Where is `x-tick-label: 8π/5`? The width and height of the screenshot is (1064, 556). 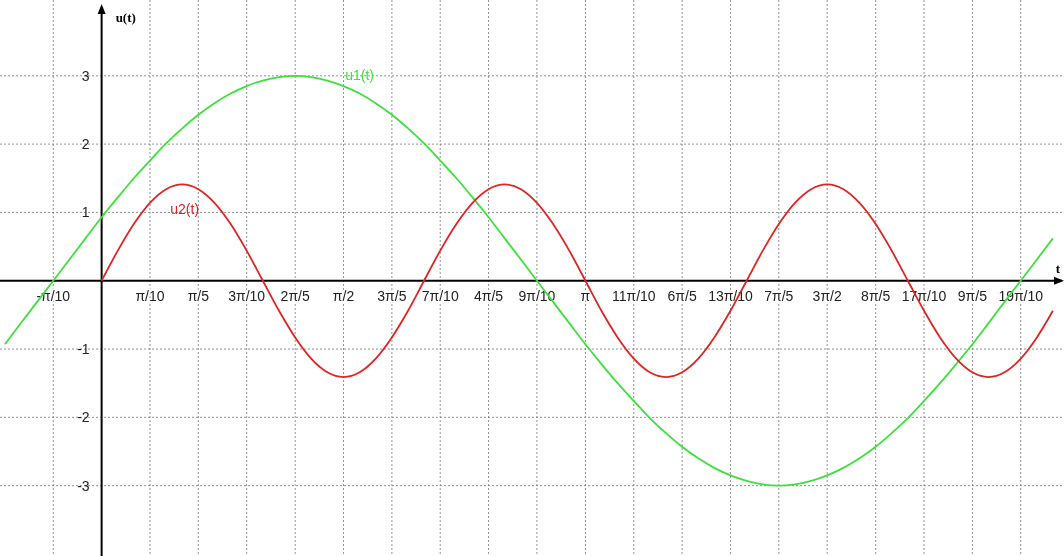 x-tick-label: 8π/5 is located at coordinates (876, 295).